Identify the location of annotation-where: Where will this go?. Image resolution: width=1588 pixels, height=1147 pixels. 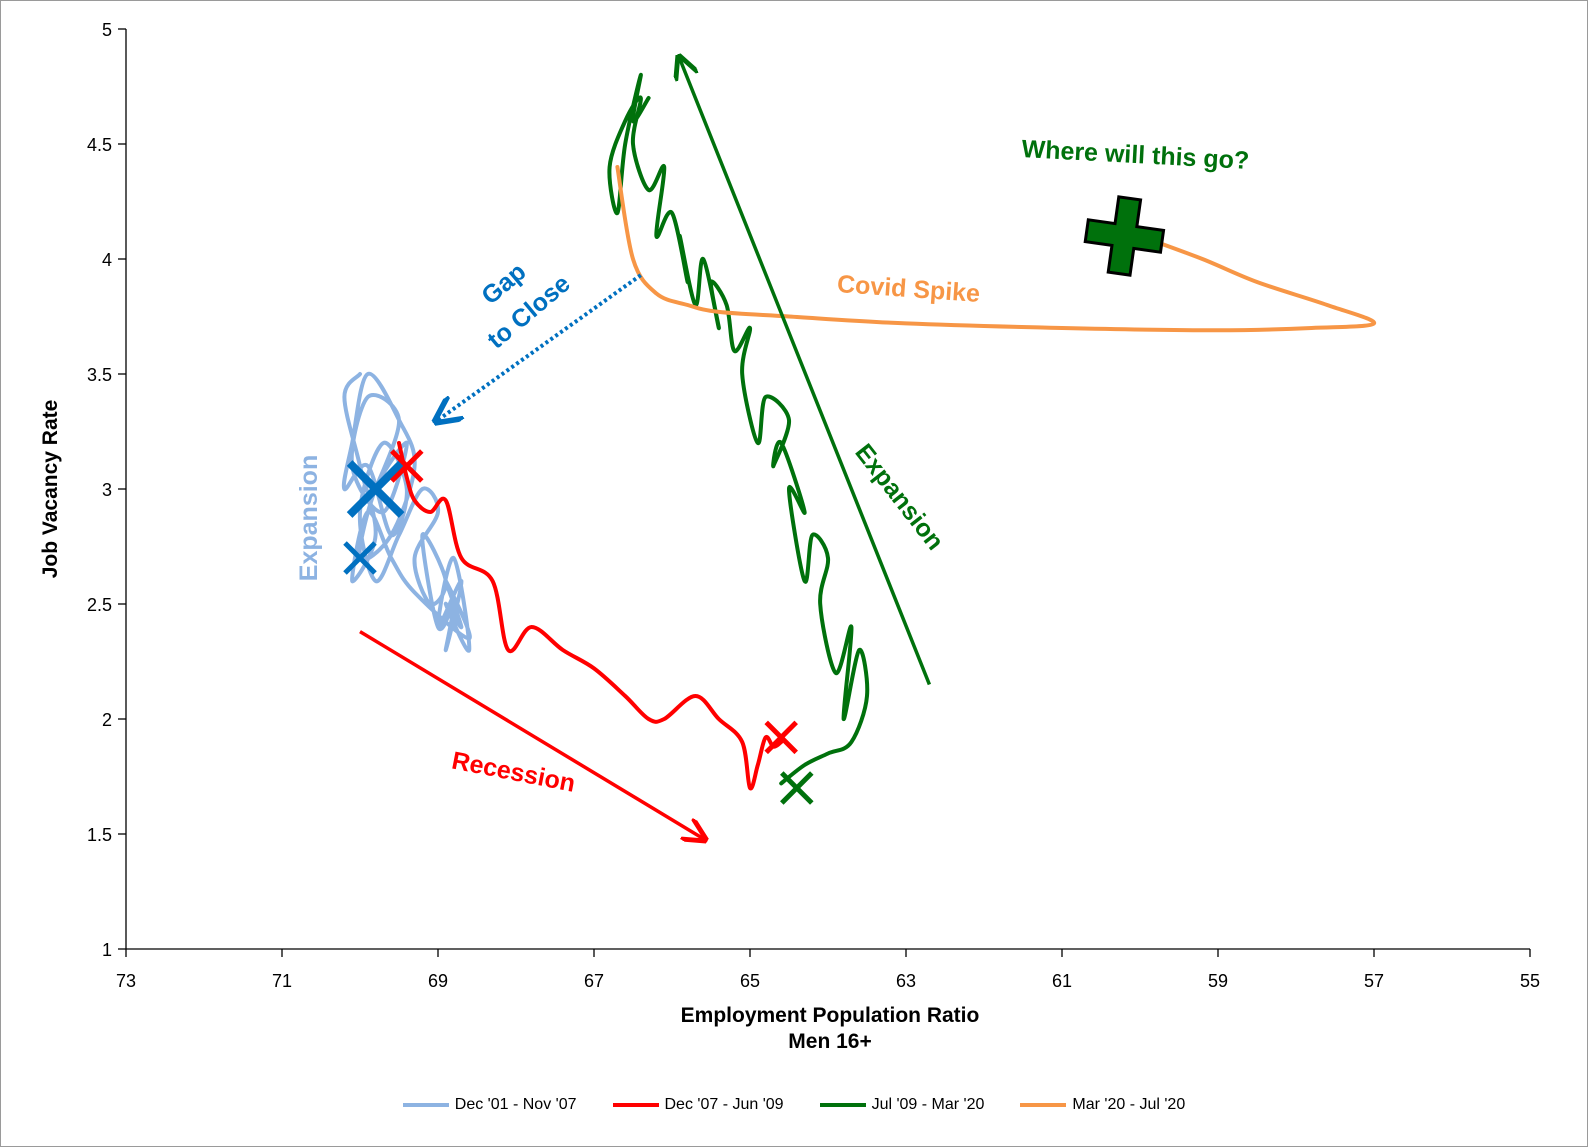
(1135, 155).